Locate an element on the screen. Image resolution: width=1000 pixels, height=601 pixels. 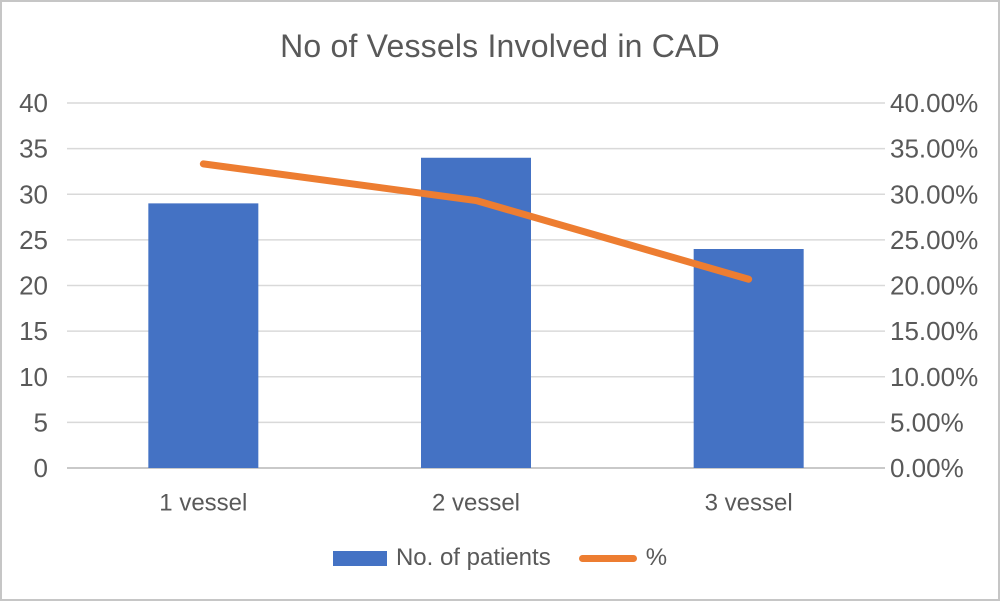
left-axis-tick-label: 5 is located at coordinates (41, 422).